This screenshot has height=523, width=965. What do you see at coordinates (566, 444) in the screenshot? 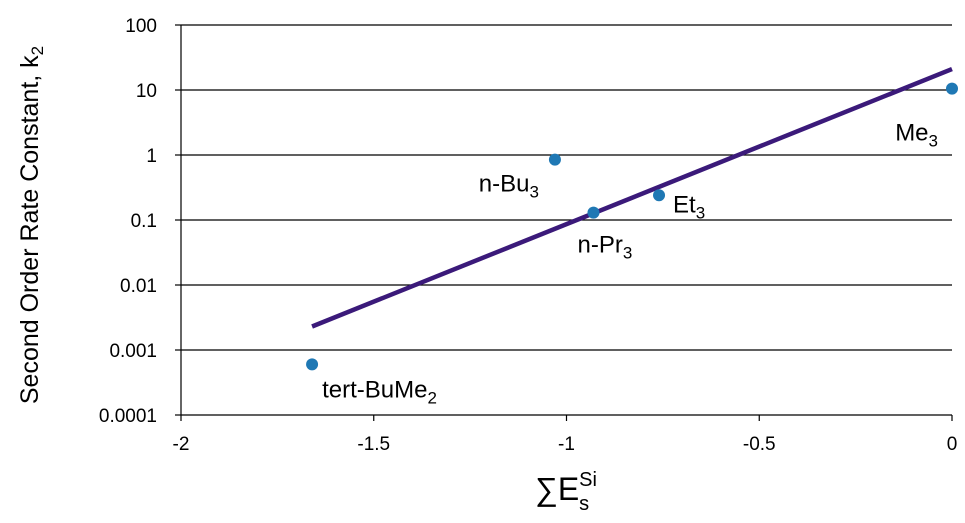
I see `x-tick-label: -1` at bounding box center [566, 444].